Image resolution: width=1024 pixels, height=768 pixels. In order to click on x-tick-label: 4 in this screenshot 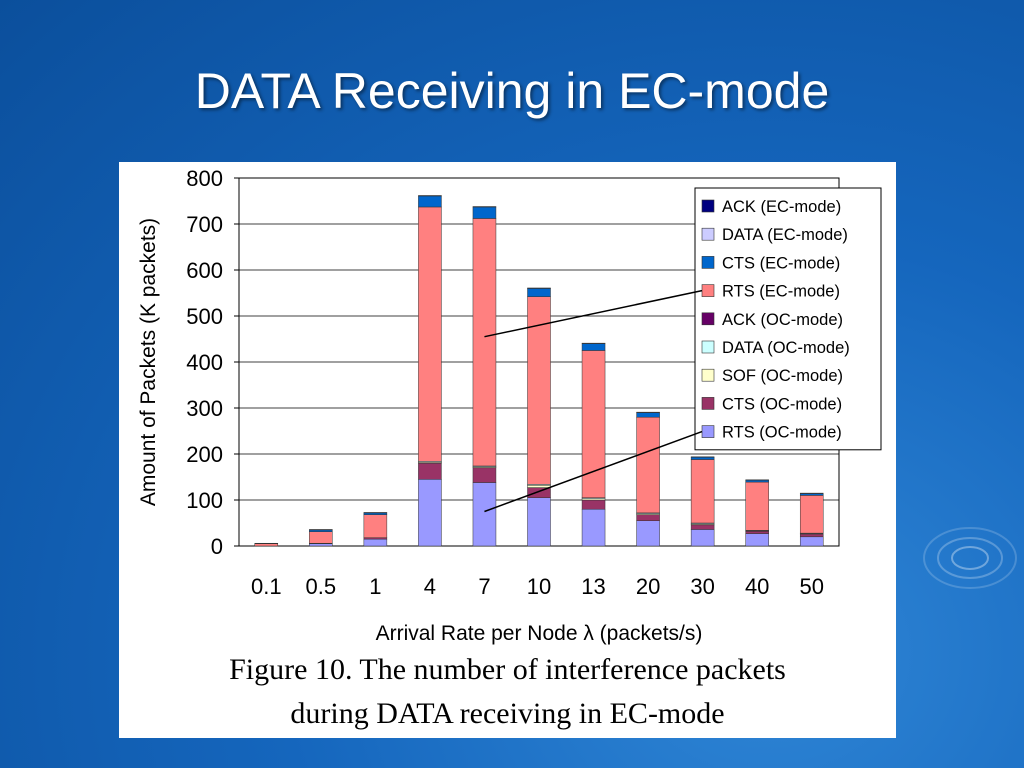, I will do `click(430, 586)`.